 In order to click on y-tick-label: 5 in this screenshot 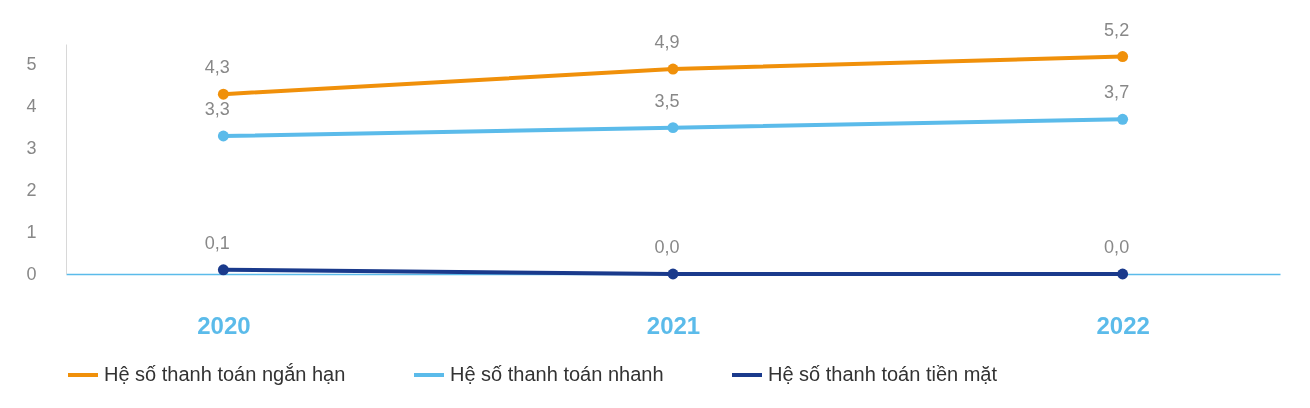, I will do `click(31, 64)`.